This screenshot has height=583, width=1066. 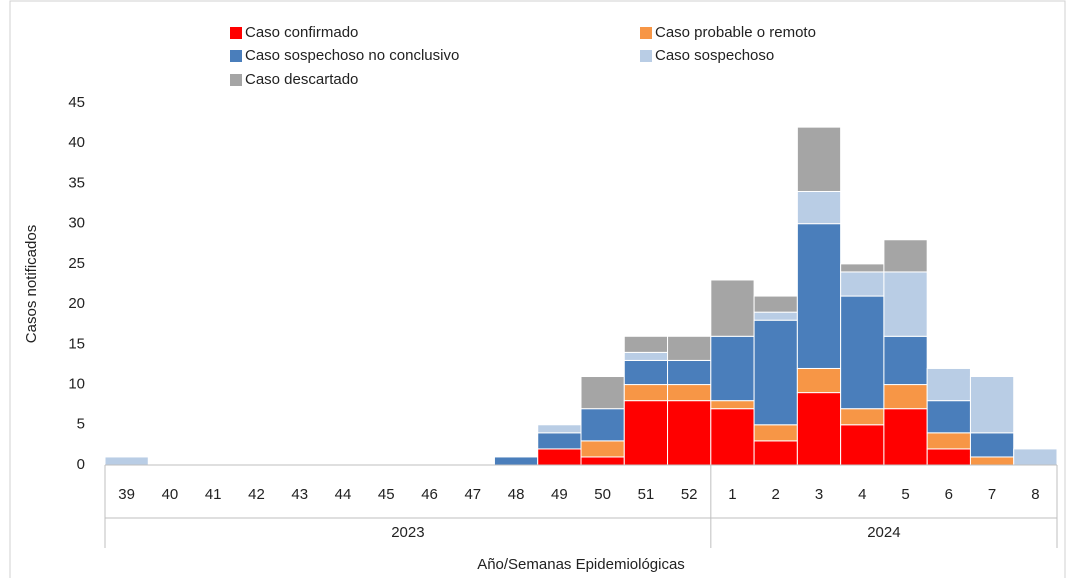 I want to click on y-tick-label: 40, so click(x=76, y=142).